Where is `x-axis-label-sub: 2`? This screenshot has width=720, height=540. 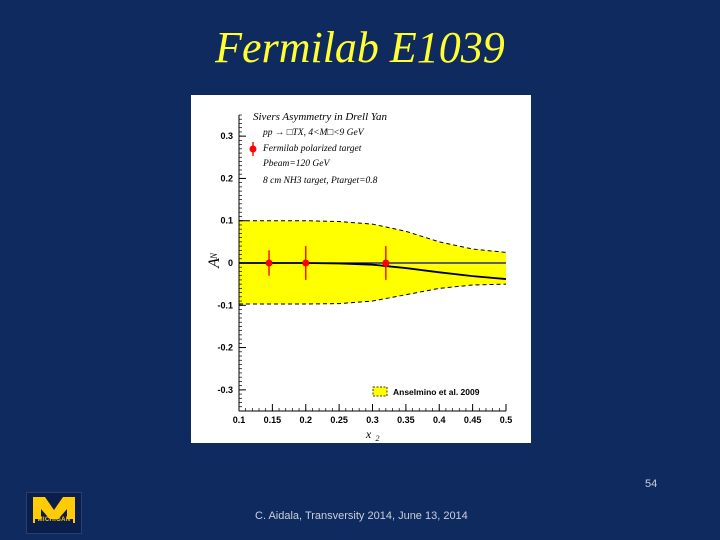 x-axis-label-sub: 2 is located at coordinates (378, 438).